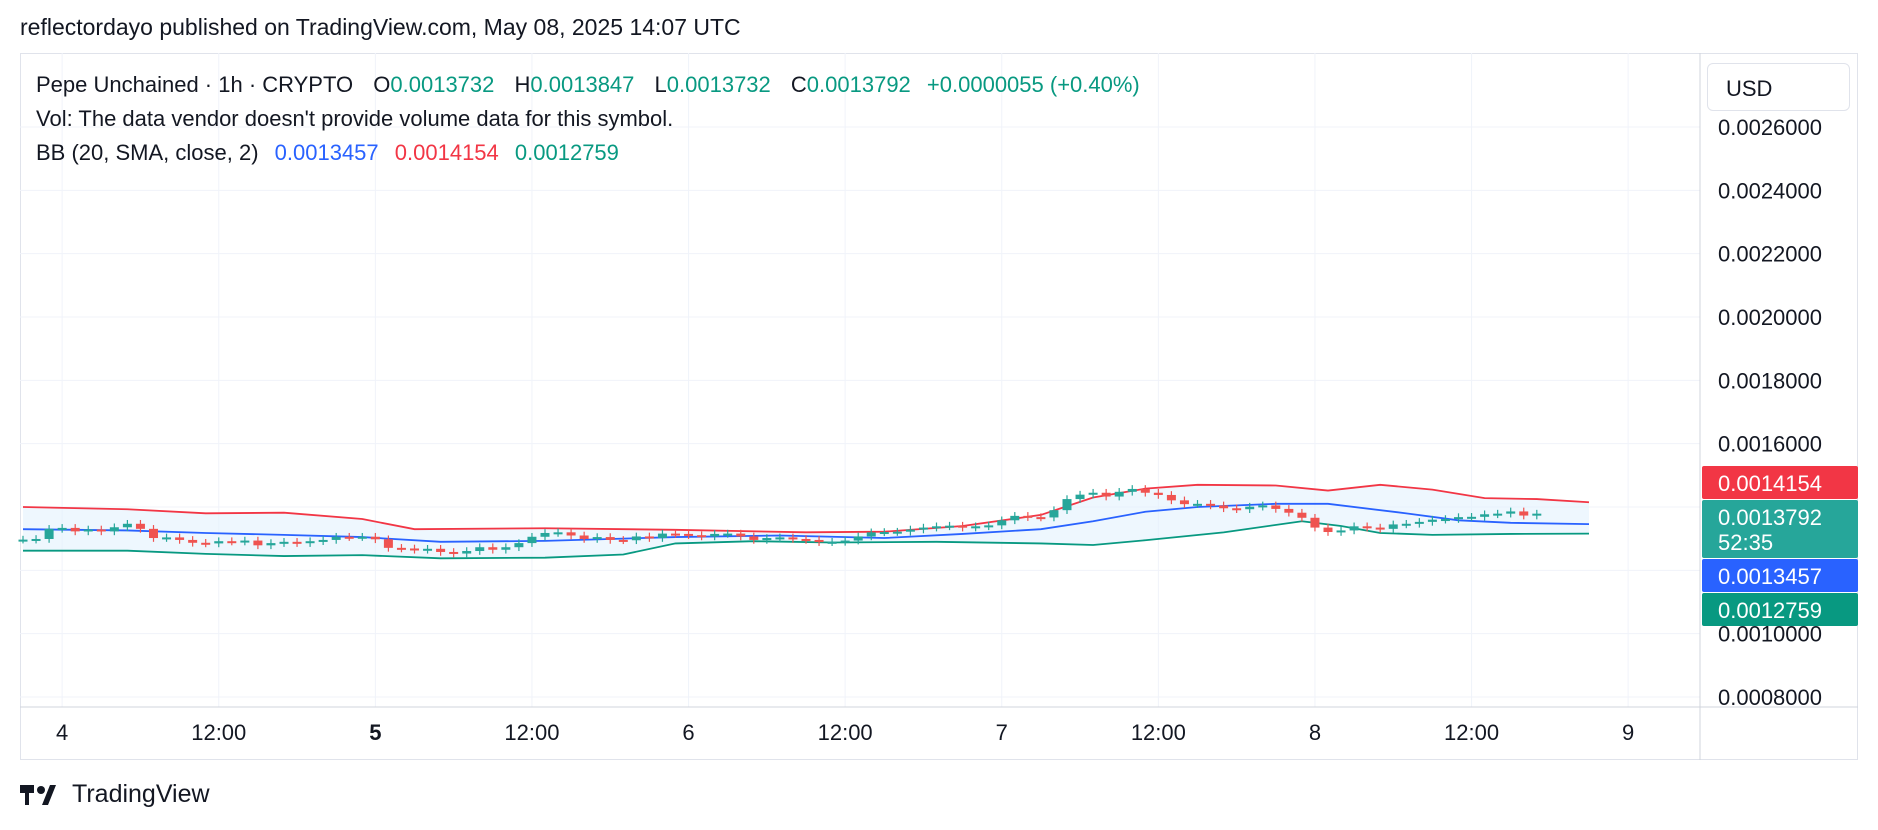  I want to click on tradingview-footer: TradingView, so click(115, 794).